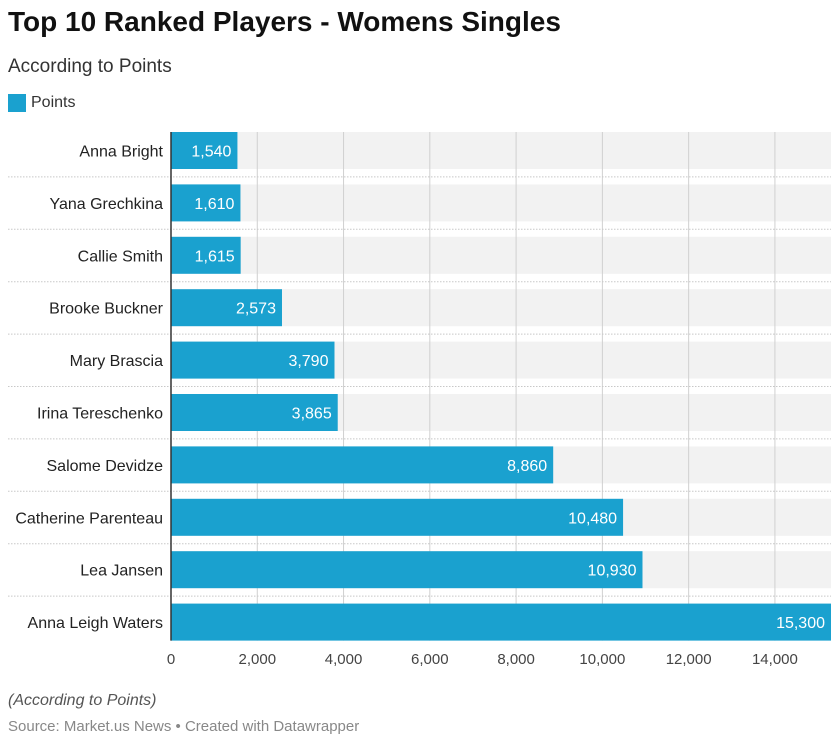  Describe the element at coordinates (256, 309) in the screenshot. I see `bar-value-label: 2,573` at that location.